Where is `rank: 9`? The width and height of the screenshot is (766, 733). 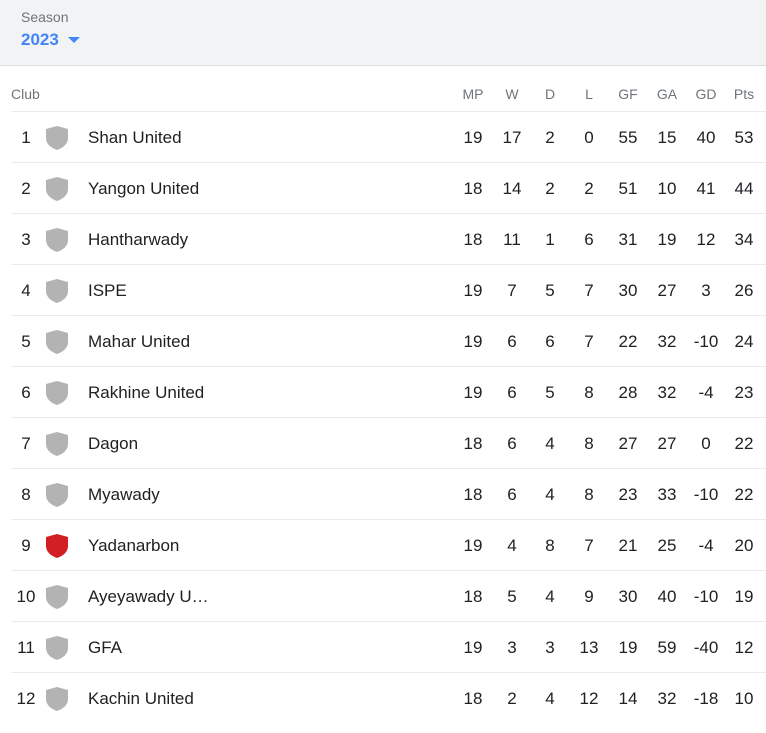
rank: 9 is located at coordinates (26, 545).